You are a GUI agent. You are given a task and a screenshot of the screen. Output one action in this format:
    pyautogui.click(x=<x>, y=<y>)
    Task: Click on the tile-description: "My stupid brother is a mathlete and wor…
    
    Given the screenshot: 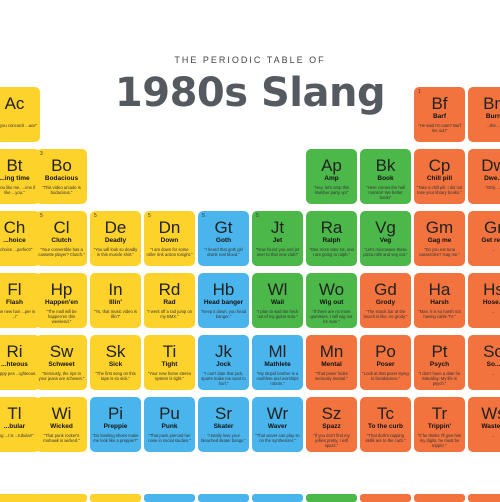 What is the action you would take?
    pyautogui.click(x=277, y=378)
    